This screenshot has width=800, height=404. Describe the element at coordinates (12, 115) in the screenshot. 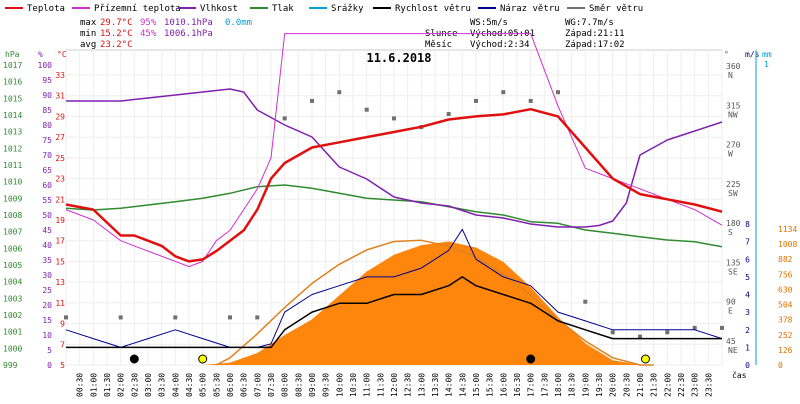

I see `axis-hpa-tick: 1014` at that location.